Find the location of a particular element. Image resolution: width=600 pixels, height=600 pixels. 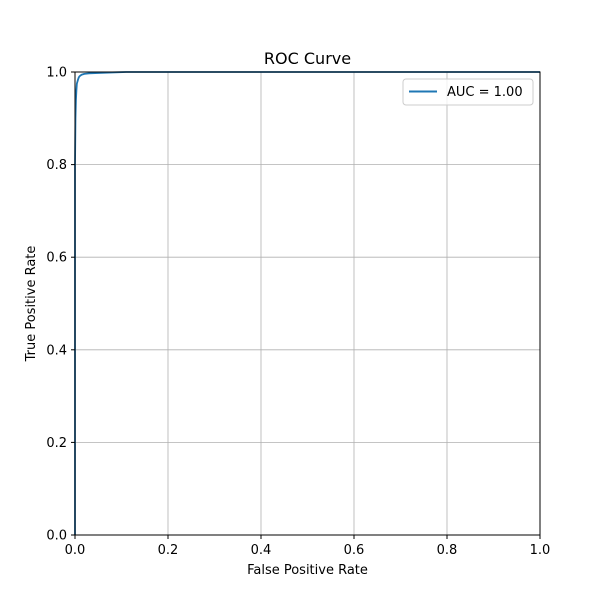

legend-box is located at coordinates (468, 92).